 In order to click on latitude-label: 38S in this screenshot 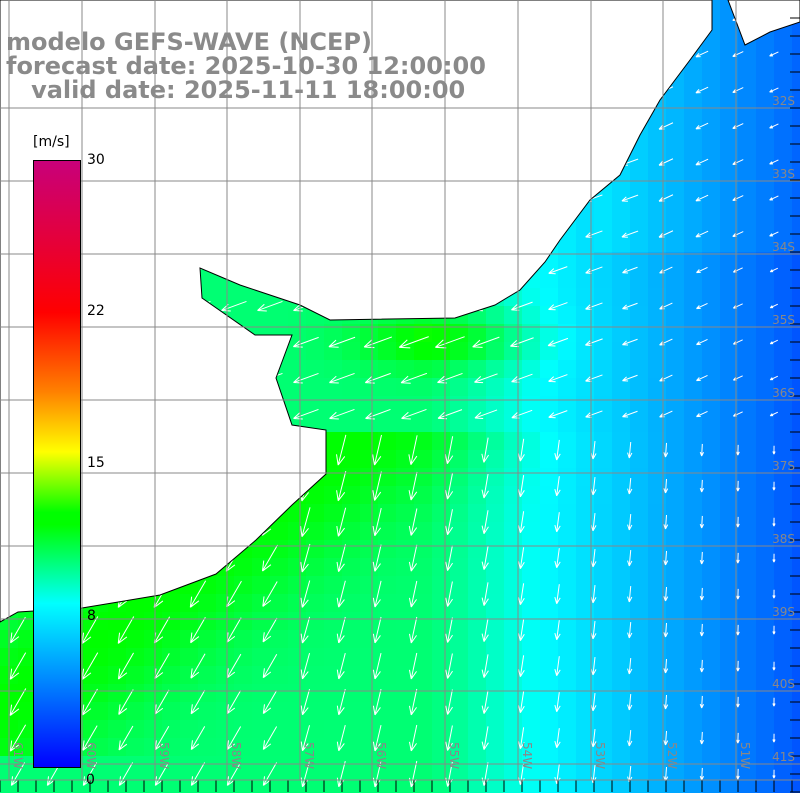, I will do `click(783, 539)`.